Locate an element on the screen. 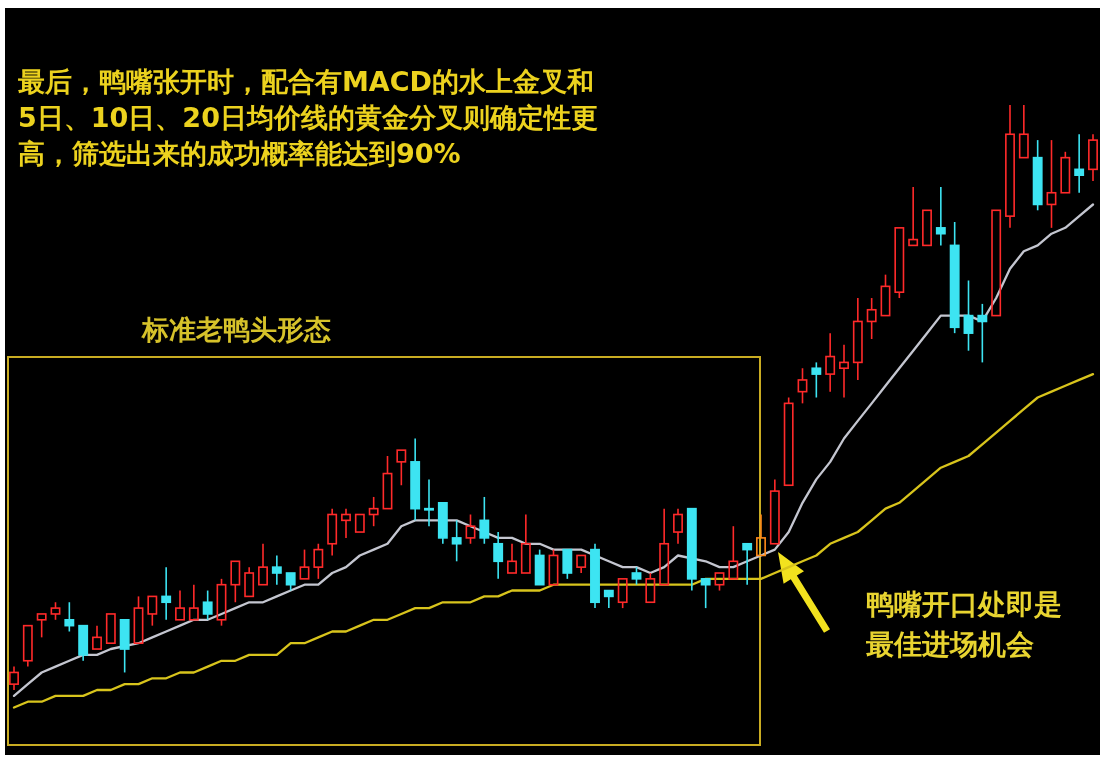 This screenshot has width=1108, height=770. annotation: 标准老鸭头形态 is located at coordinates (237, 330).